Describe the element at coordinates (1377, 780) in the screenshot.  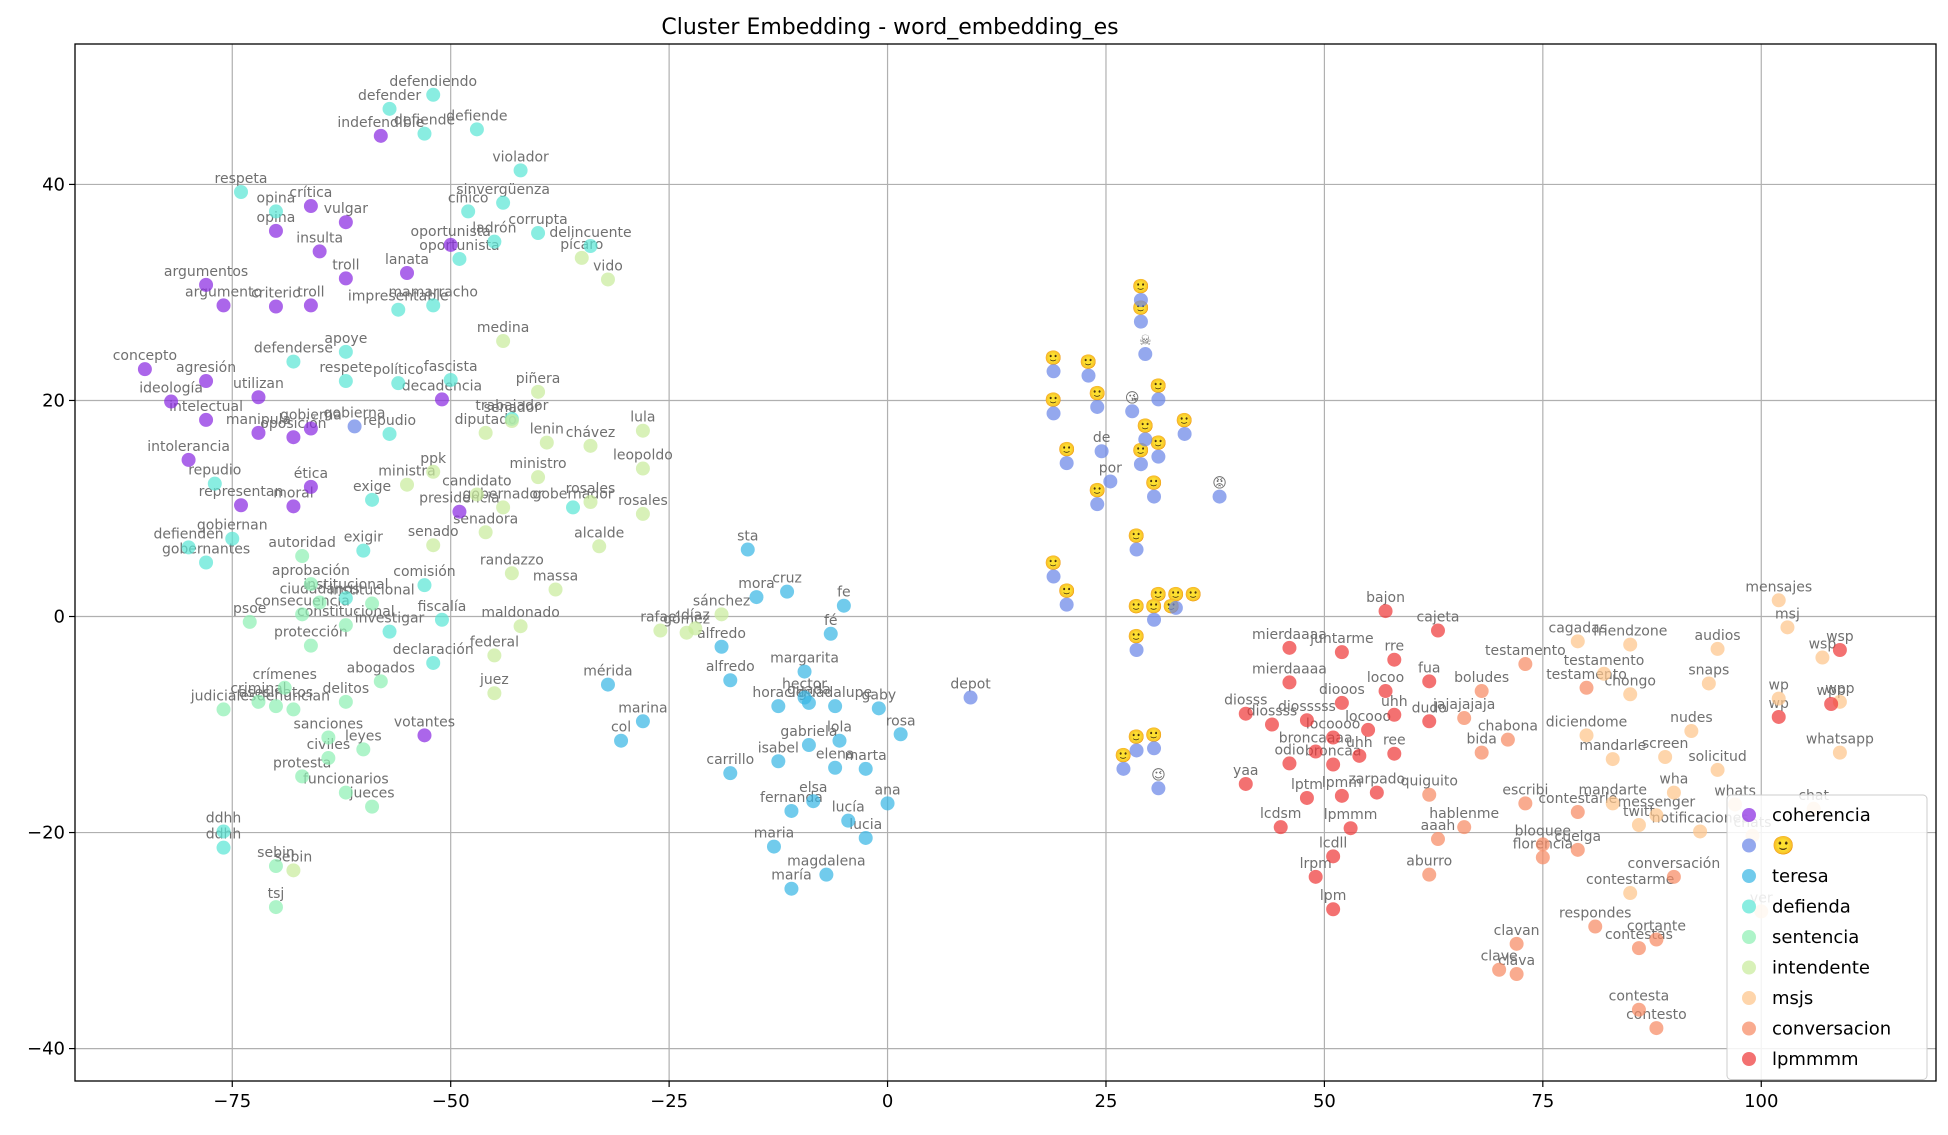
I see `point-label: zarpado` at that location.